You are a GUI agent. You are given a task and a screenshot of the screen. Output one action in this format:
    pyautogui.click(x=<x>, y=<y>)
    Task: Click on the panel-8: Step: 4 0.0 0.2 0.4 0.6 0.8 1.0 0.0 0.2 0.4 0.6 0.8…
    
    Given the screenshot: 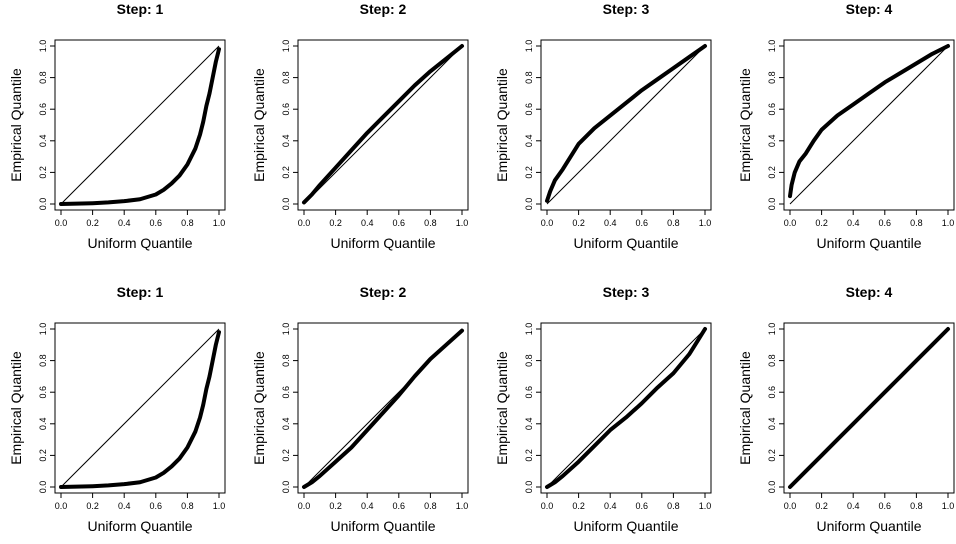 What is the action you would take?
    pyautogui.click(x=846, y=409)
    